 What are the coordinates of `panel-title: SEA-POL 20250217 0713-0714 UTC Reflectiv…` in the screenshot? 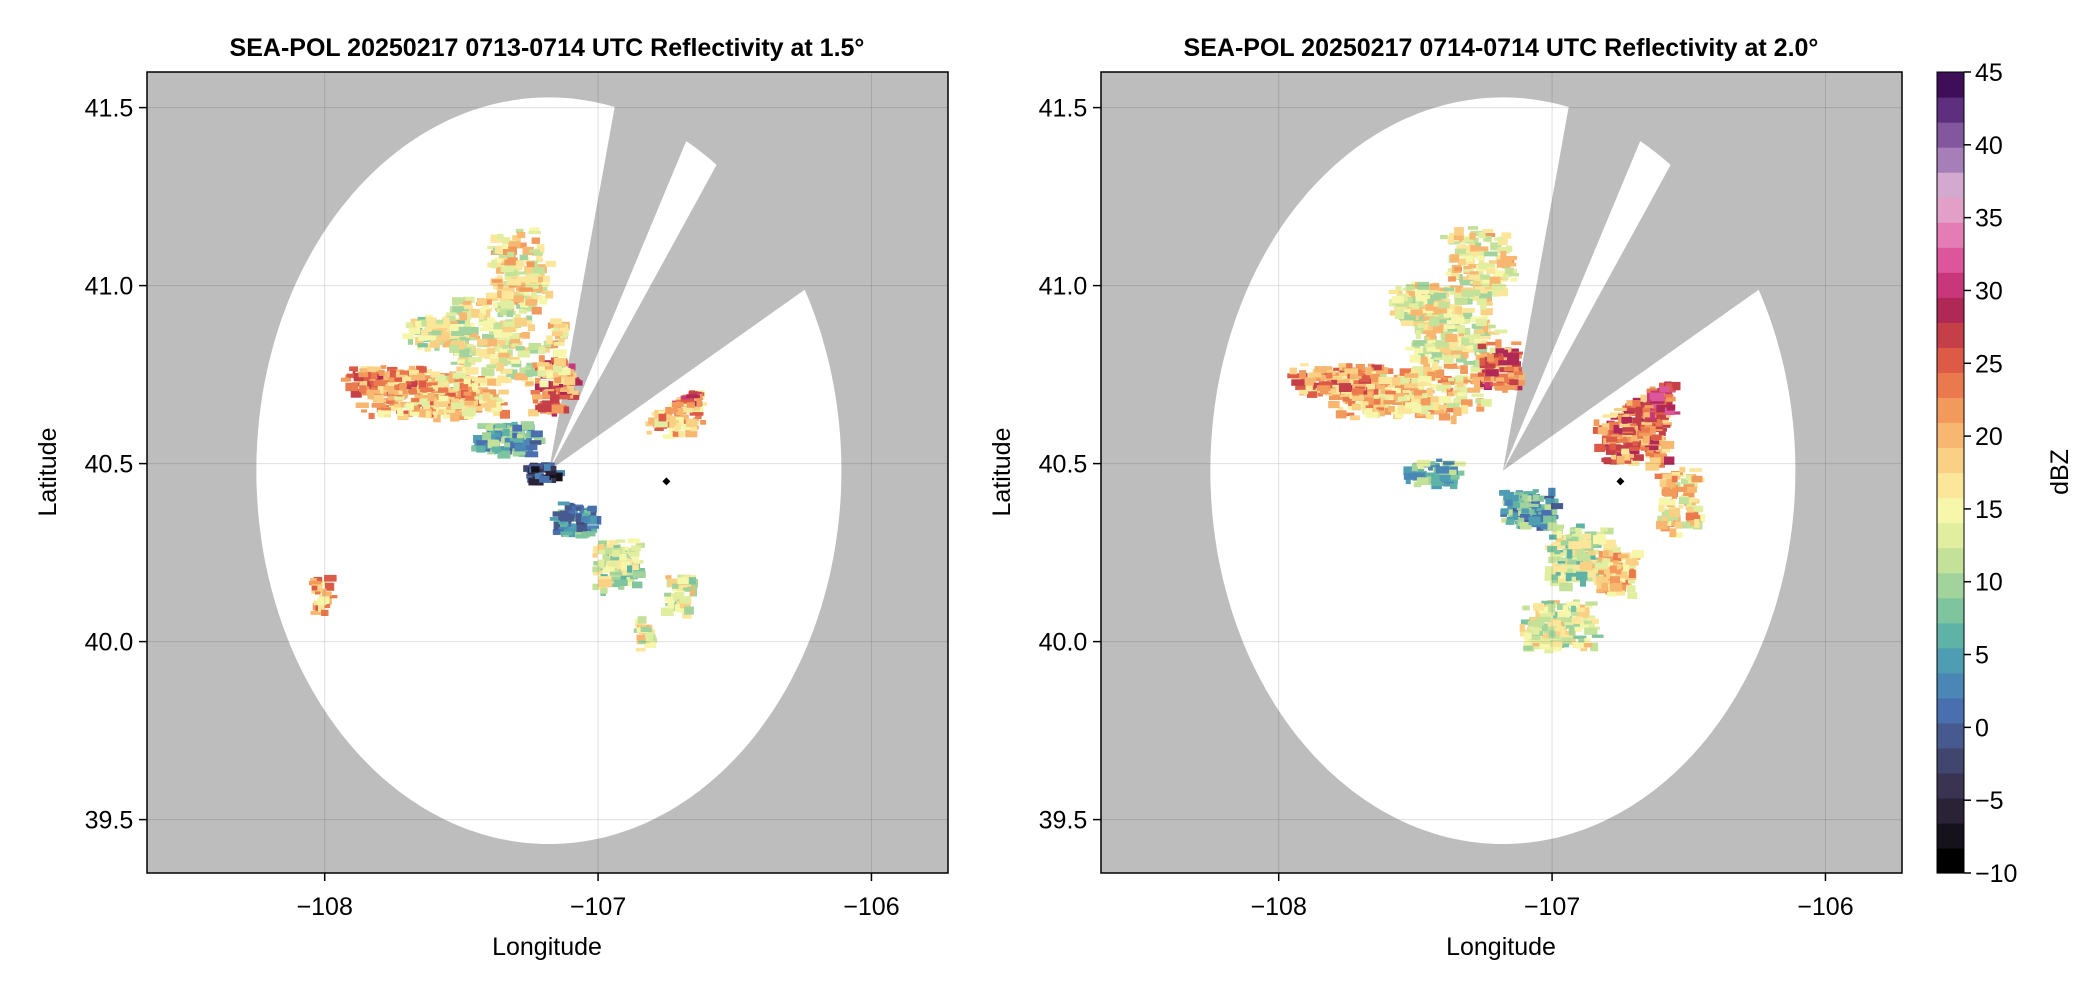 It's located at (547, 48).